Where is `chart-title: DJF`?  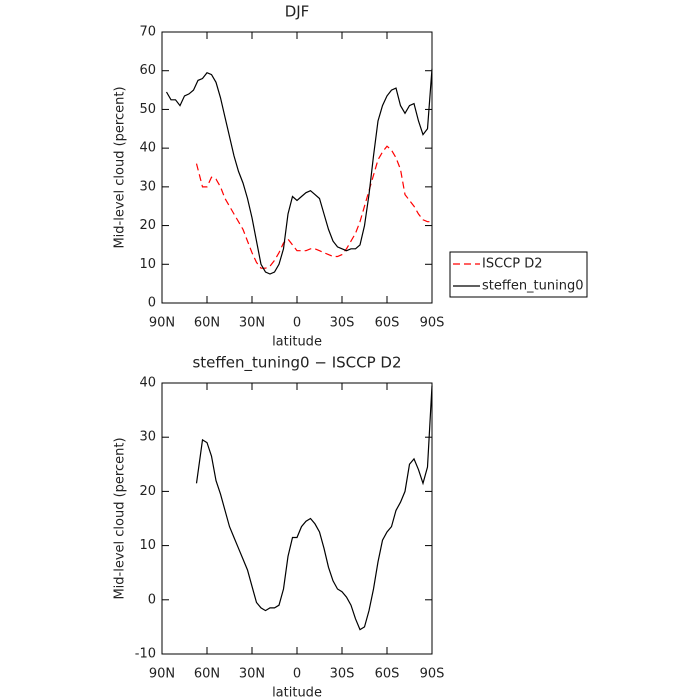
chart-title: DJF is located at coordinates (297, 12).